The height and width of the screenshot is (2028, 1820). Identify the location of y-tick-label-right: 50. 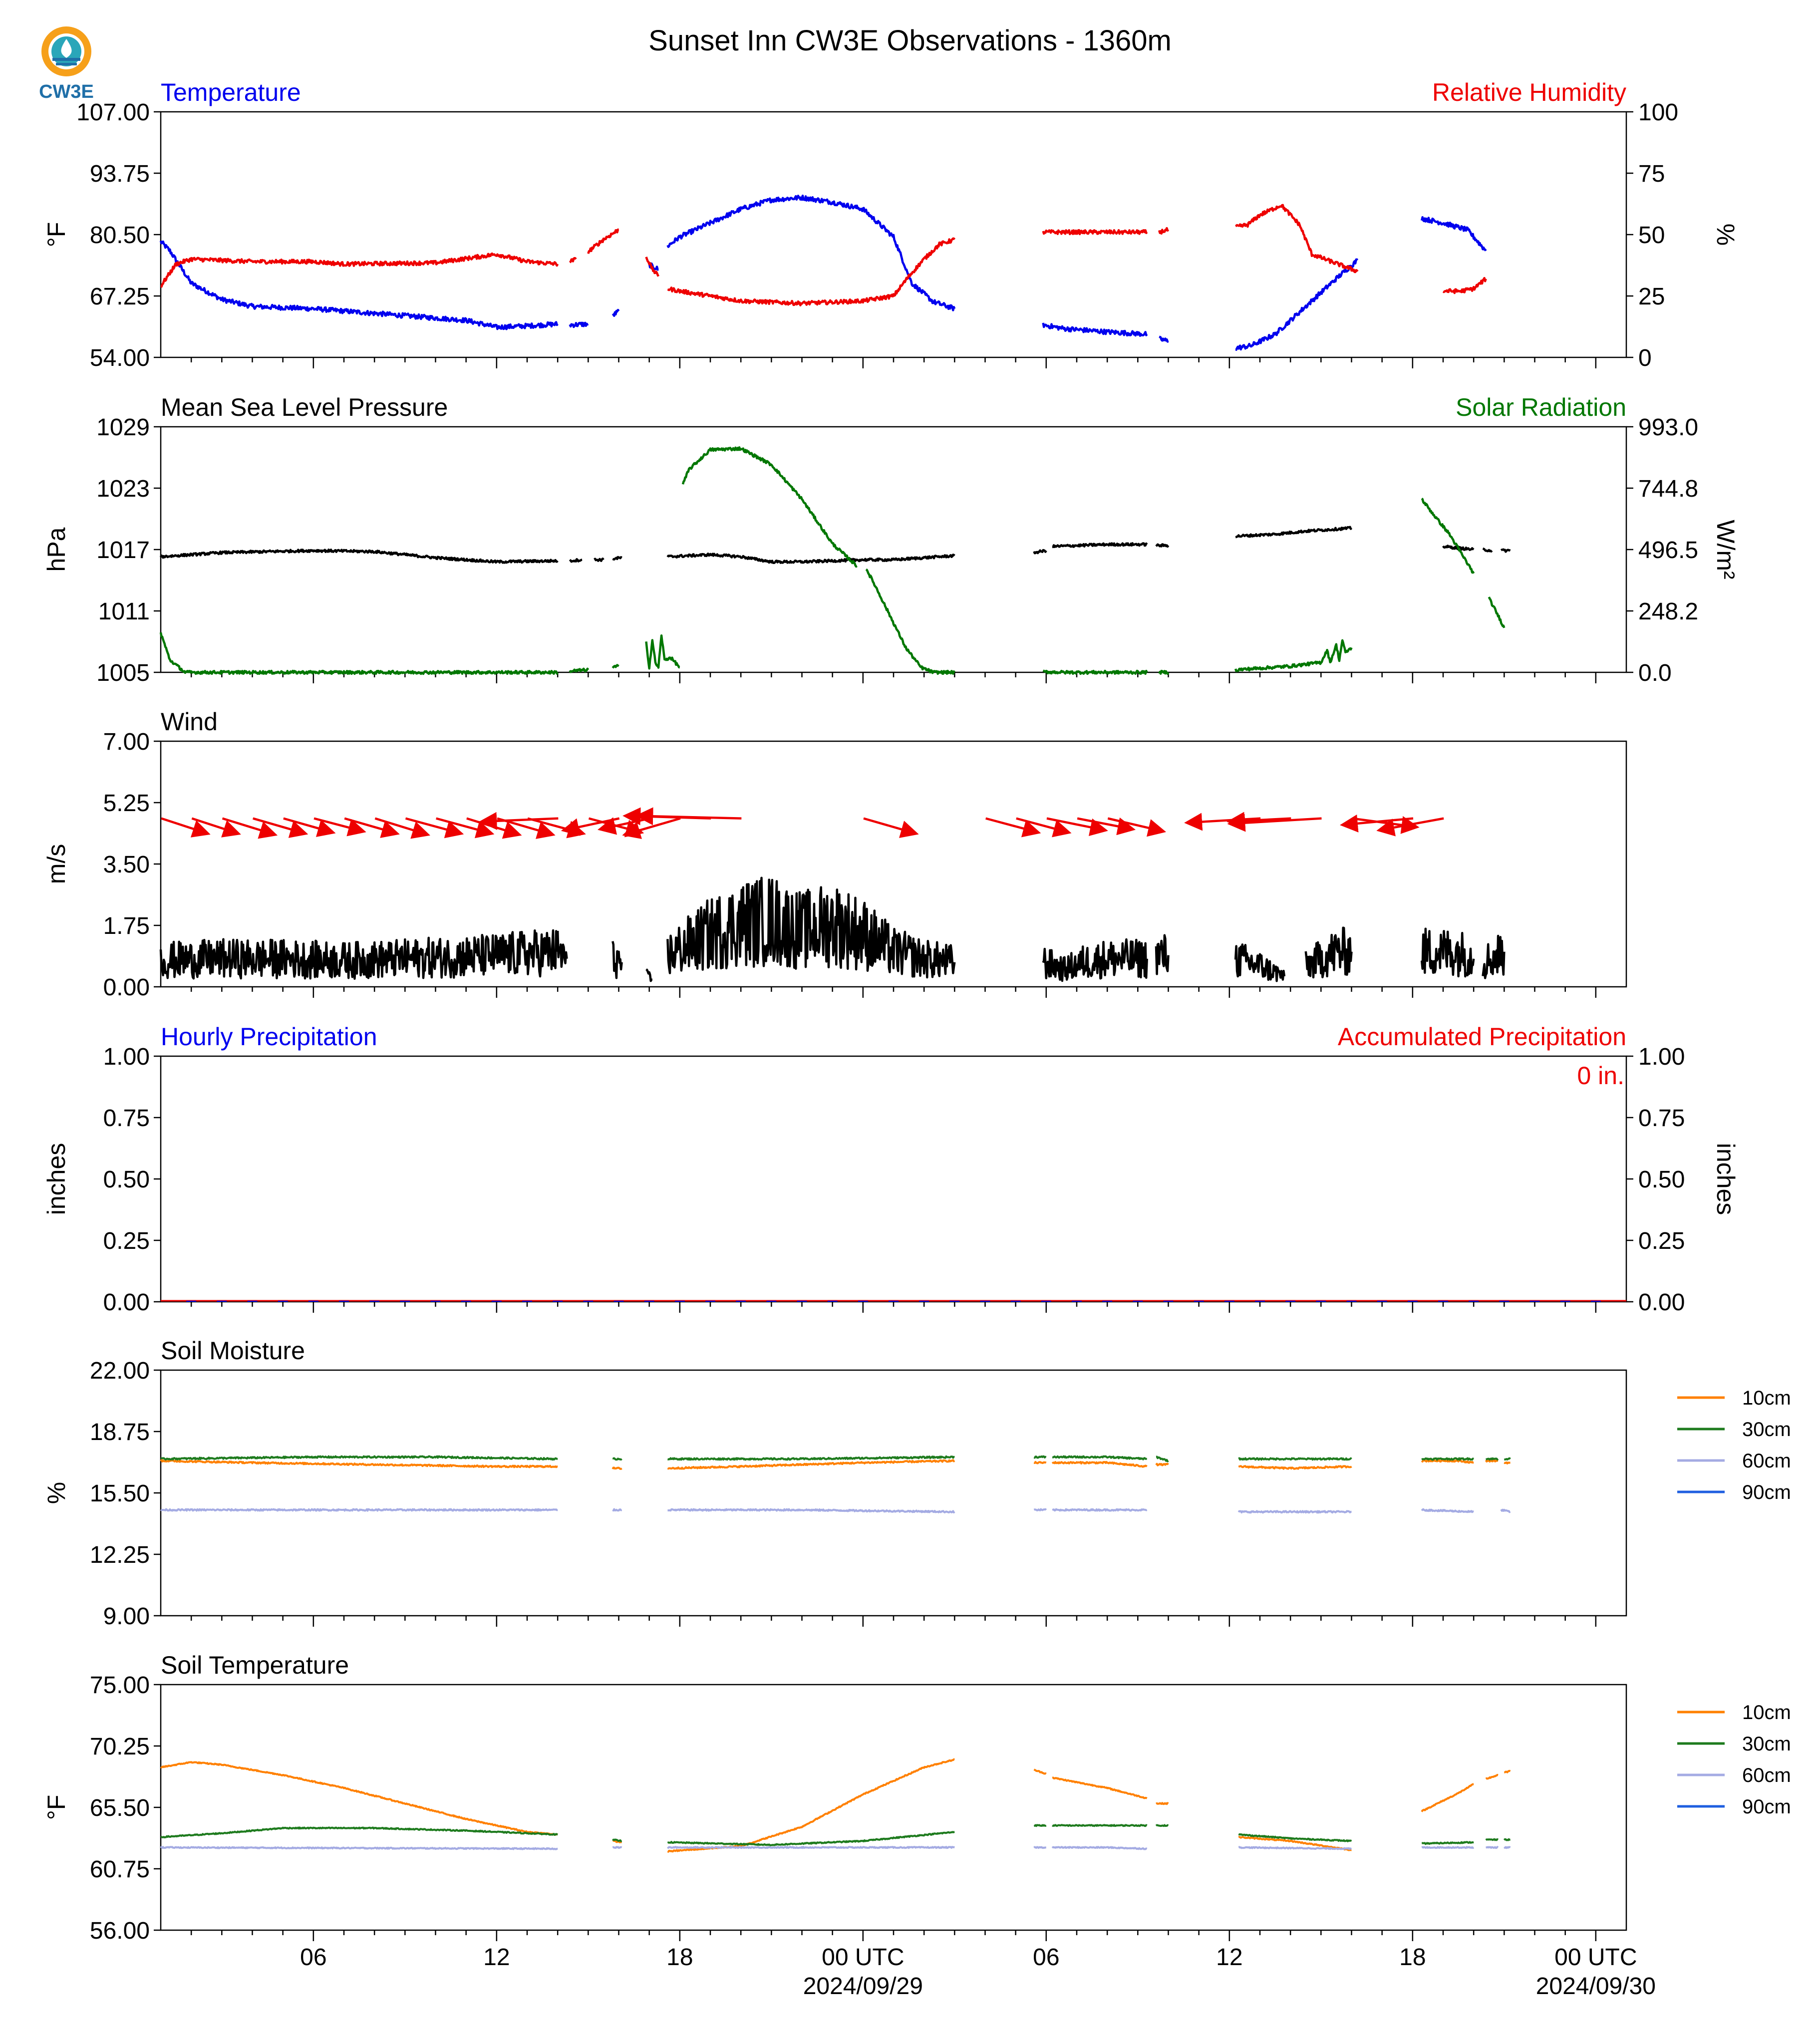
(1651, 235).